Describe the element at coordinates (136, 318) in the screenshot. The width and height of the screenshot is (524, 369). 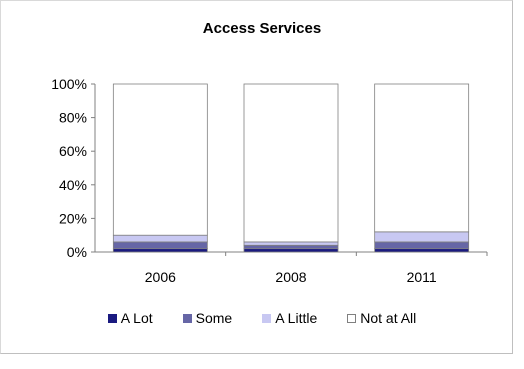
I see `legend-label: A Lot` at that location.